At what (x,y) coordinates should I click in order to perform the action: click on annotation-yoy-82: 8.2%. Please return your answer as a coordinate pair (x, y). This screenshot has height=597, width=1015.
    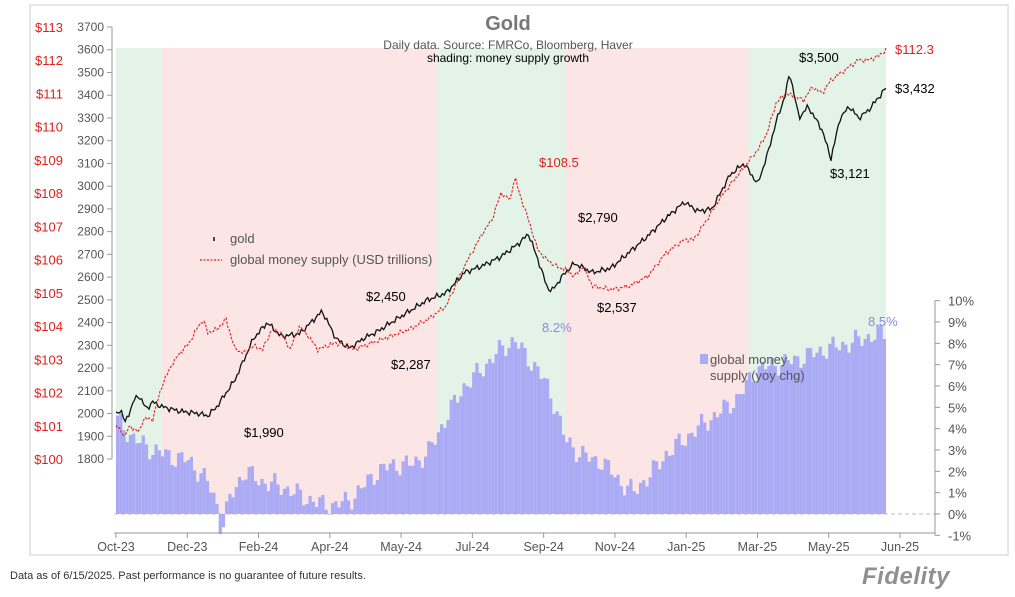
    Looking at the image, I should click on (557, 327).